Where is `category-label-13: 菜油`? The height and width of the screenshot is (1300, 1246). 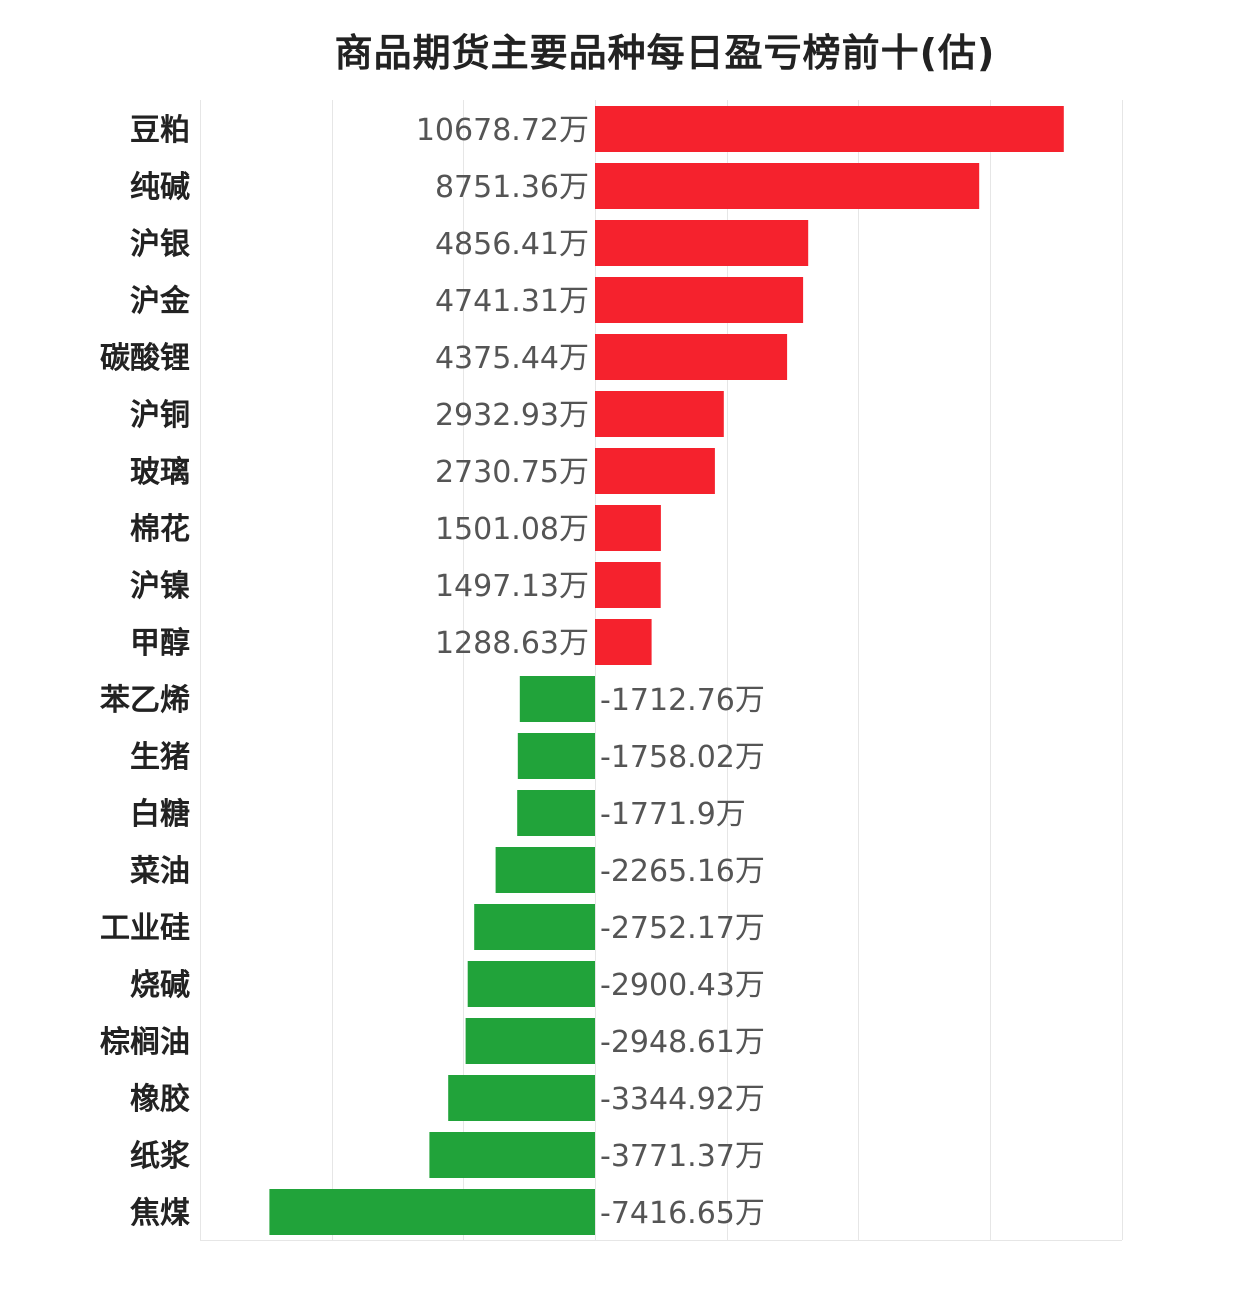 category-label-13: 菜油 is located at coordinates (160, 871).